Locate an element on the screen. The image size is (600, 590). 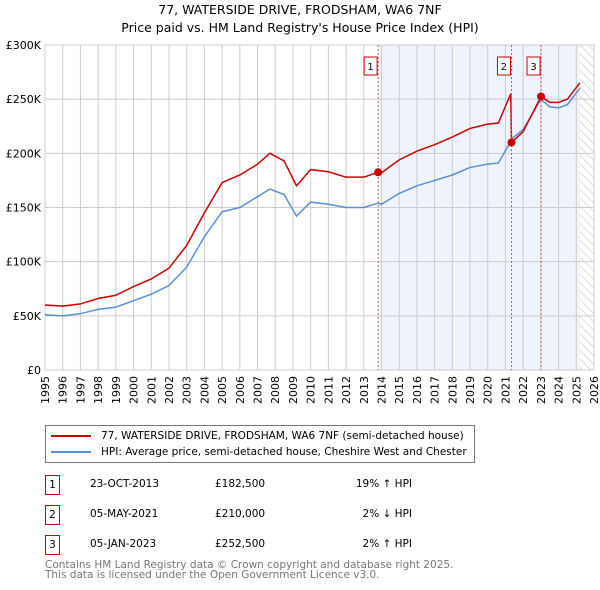
x-tick-label: 1995 is located at coordinates (45, 390).